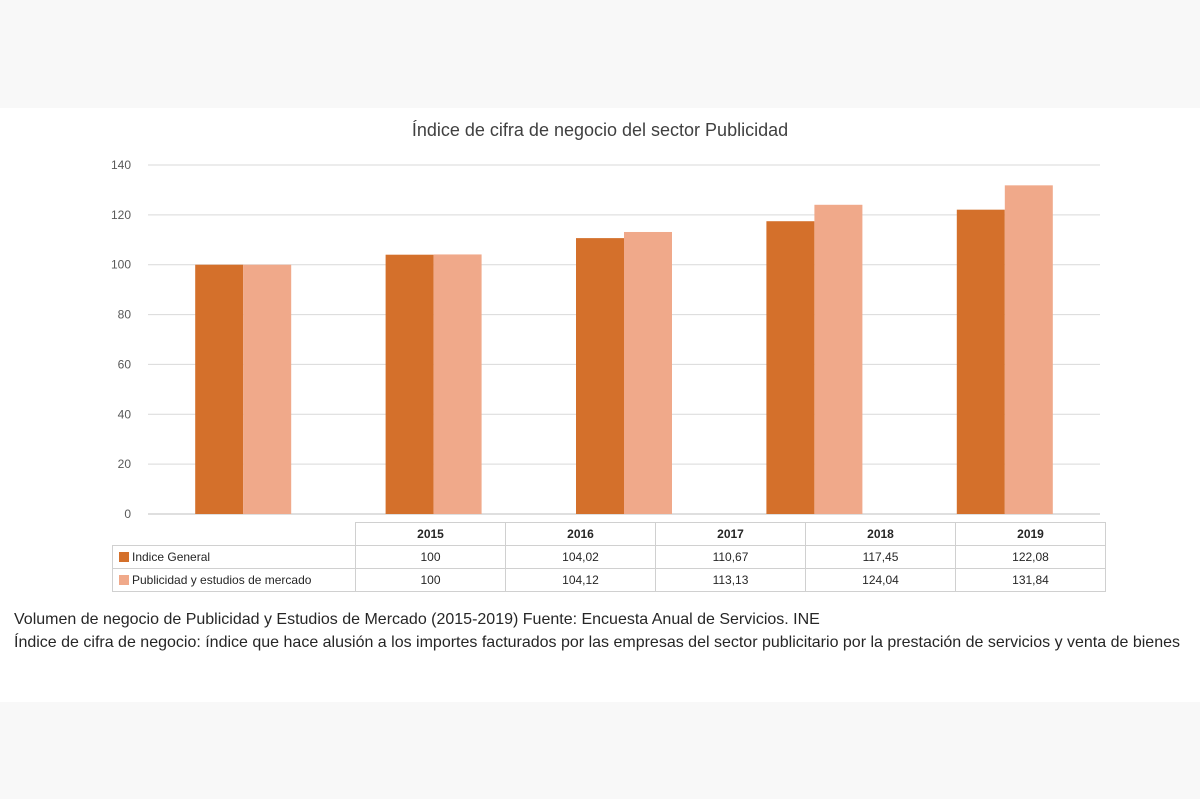 This screenshot has width=1200, height=799. Describe the element at coordinates (430, 534) in the screenshot. I see `table-header-year: 2015` at that location.